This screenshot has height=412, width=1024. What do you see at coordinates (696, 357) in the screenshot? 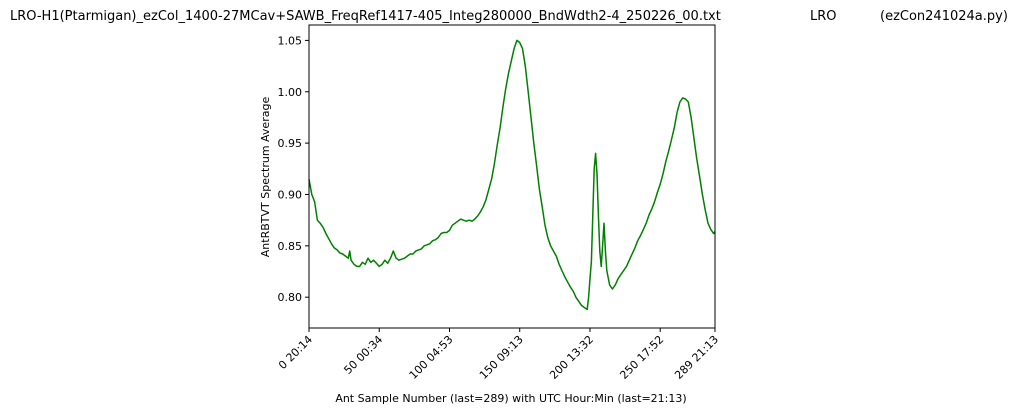
I see `x-tick-label: 289 21:13` at bounding box center [696, 357].